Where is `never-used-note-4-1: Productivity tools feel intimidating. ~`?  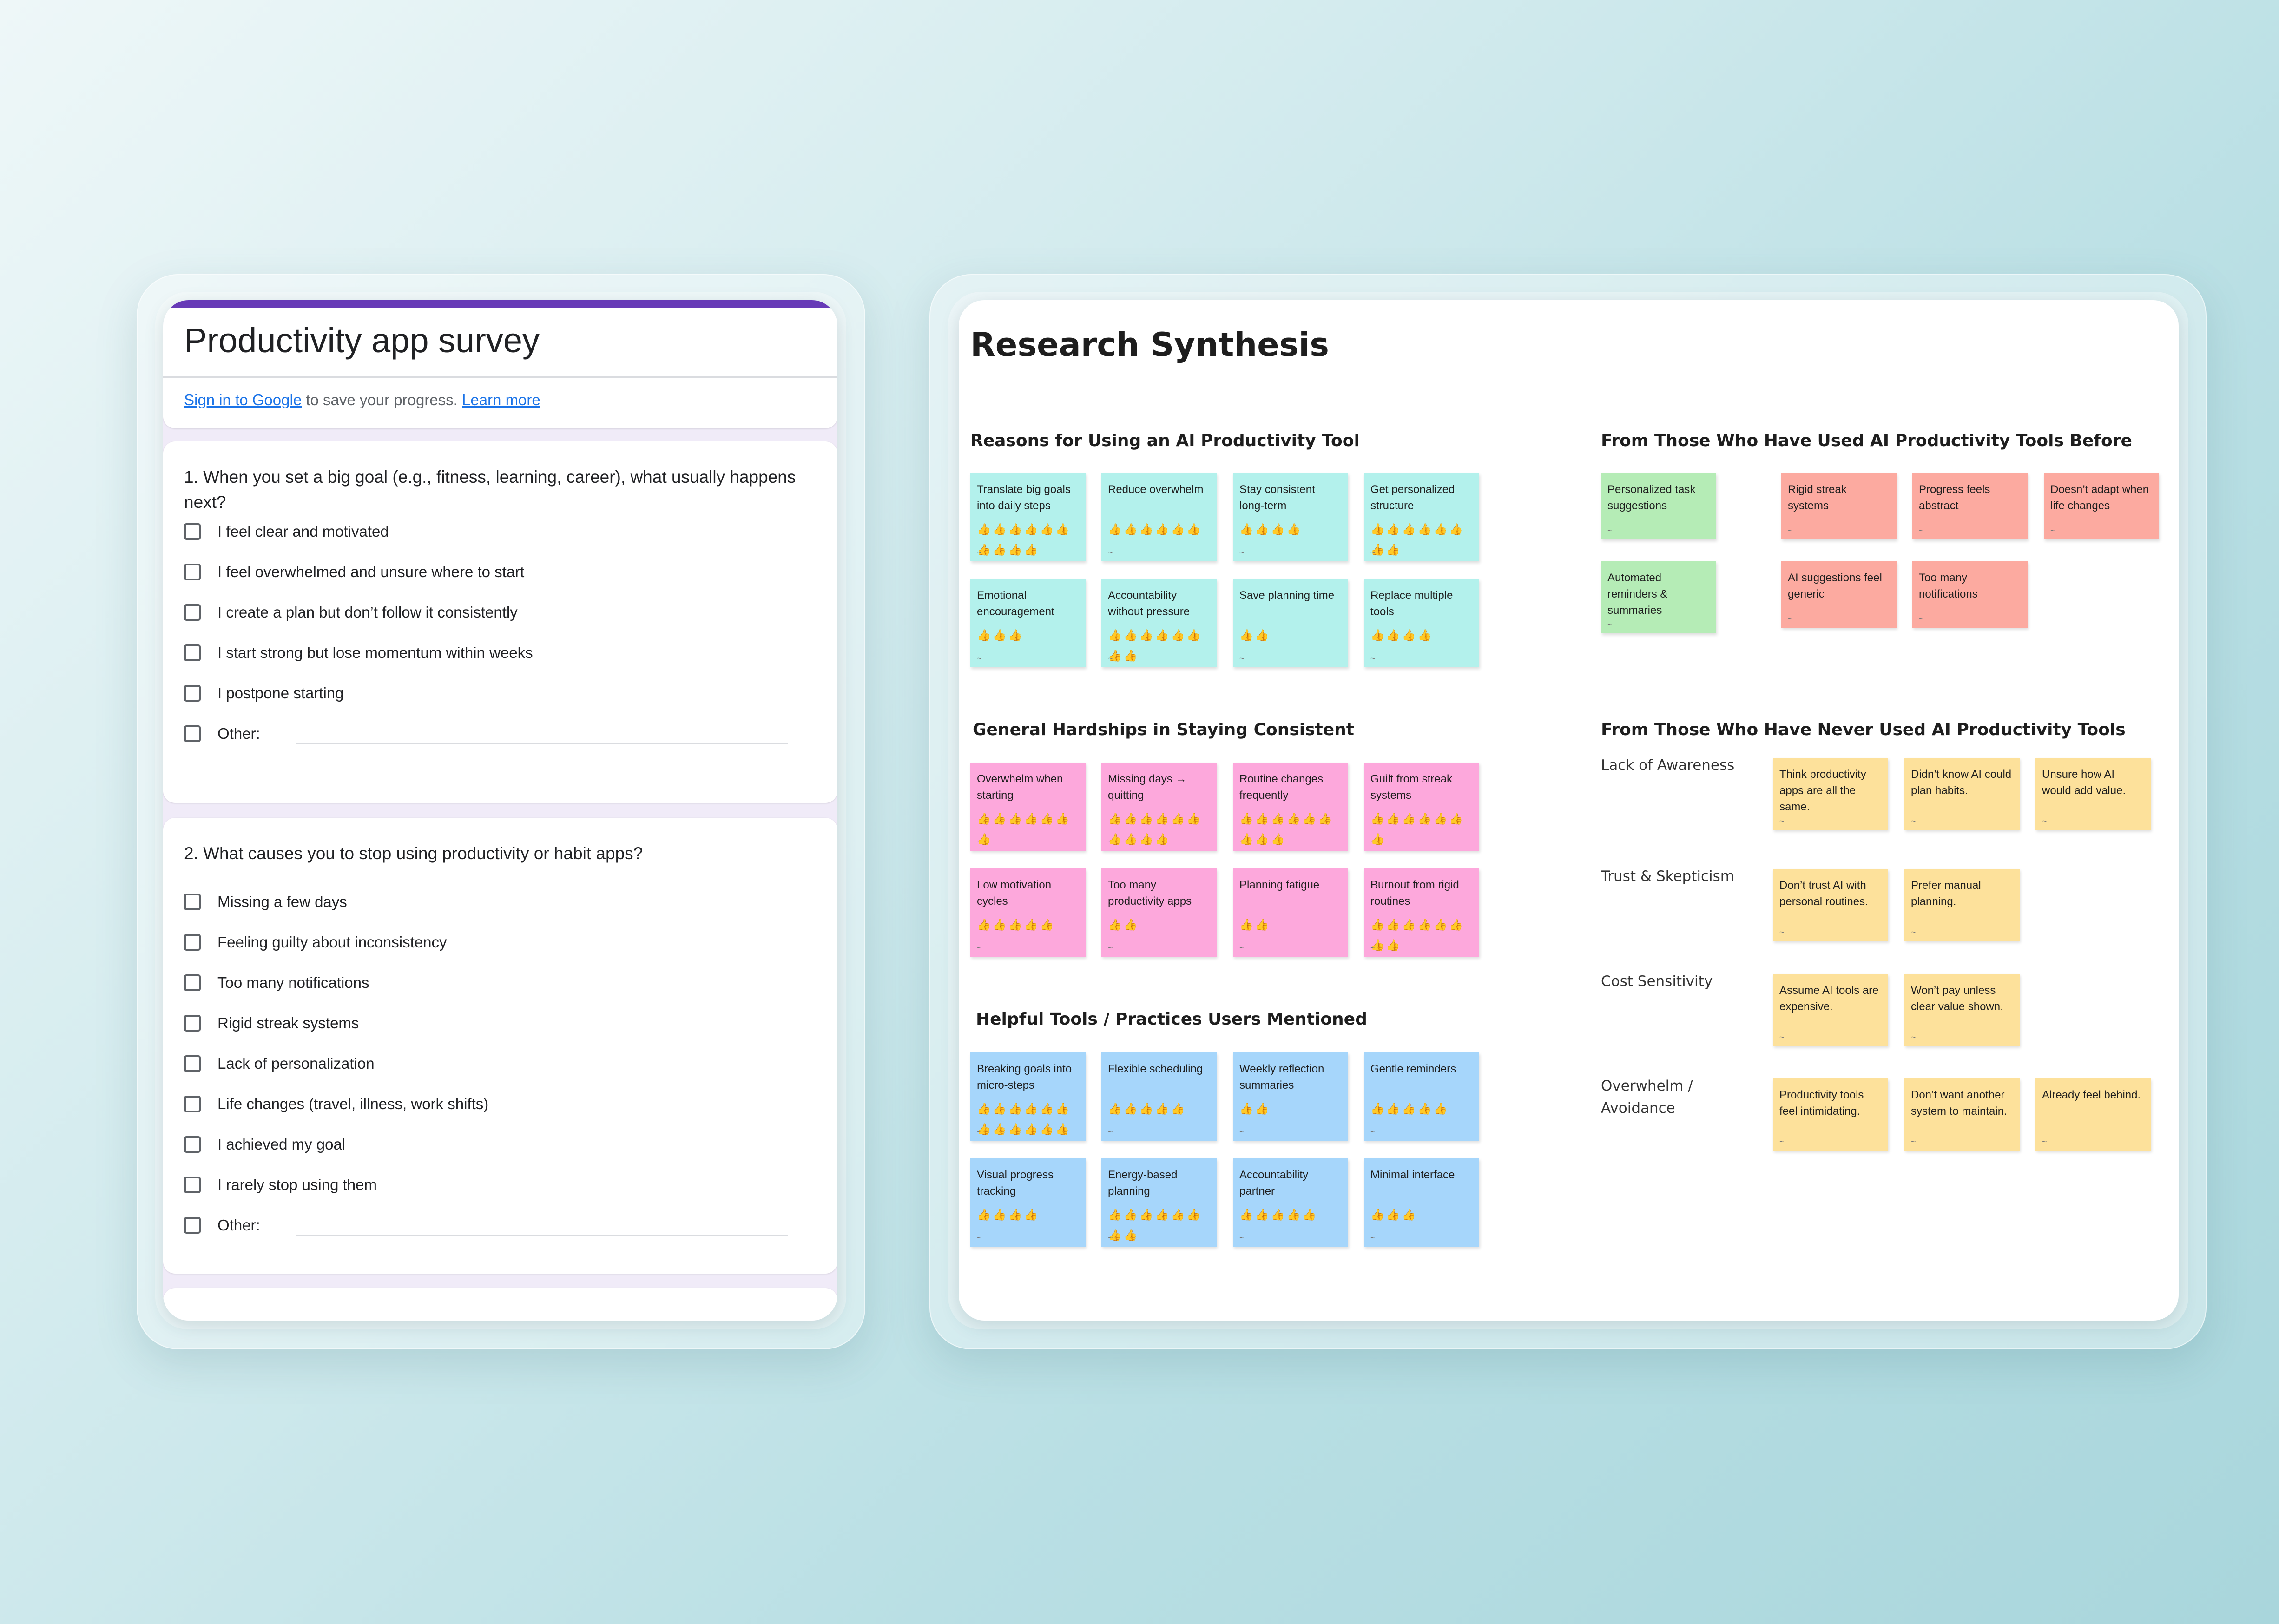 never-used-note-4-1: Productivity tools feel intimidating. ~ is located at coordinates (1830, 1114).